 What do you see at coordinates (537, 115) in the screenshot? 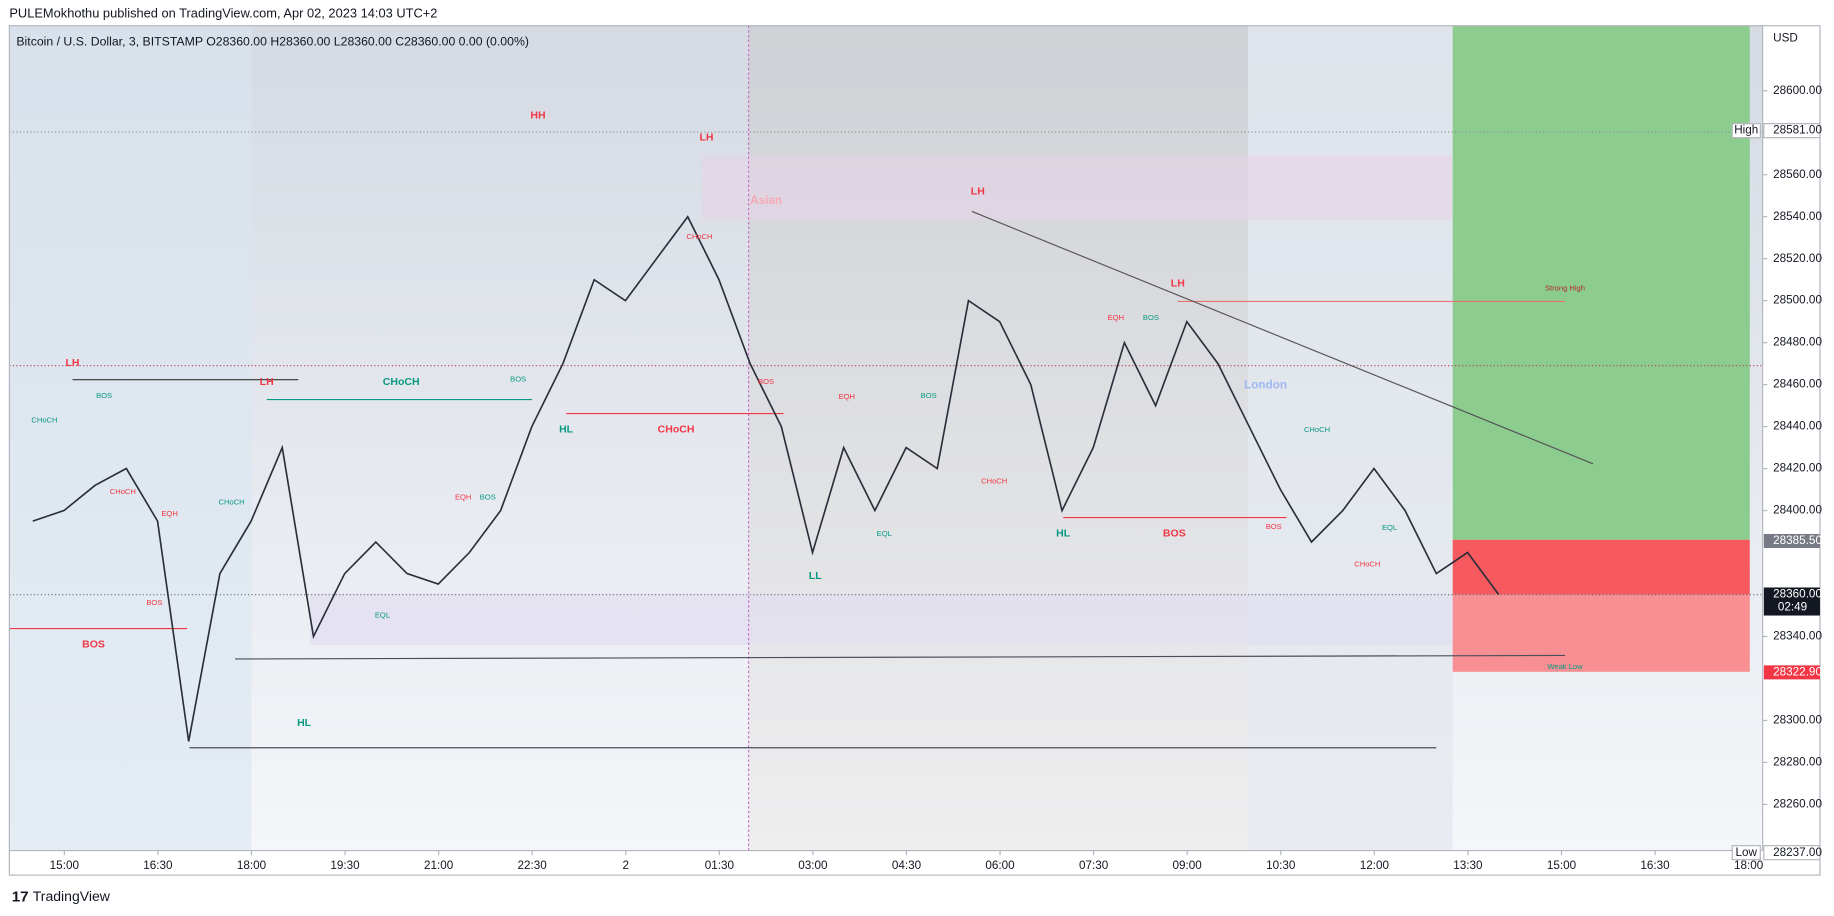
I see `annotation: HH` at bounding box center [537, 115].